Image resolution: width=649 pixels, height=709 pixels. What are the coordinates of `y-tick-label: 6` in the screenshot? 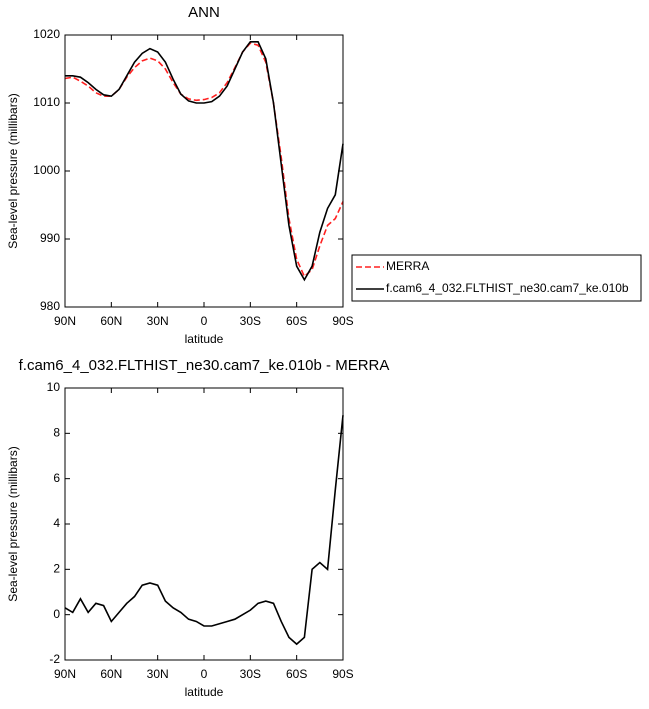 It's located at (56, 478).